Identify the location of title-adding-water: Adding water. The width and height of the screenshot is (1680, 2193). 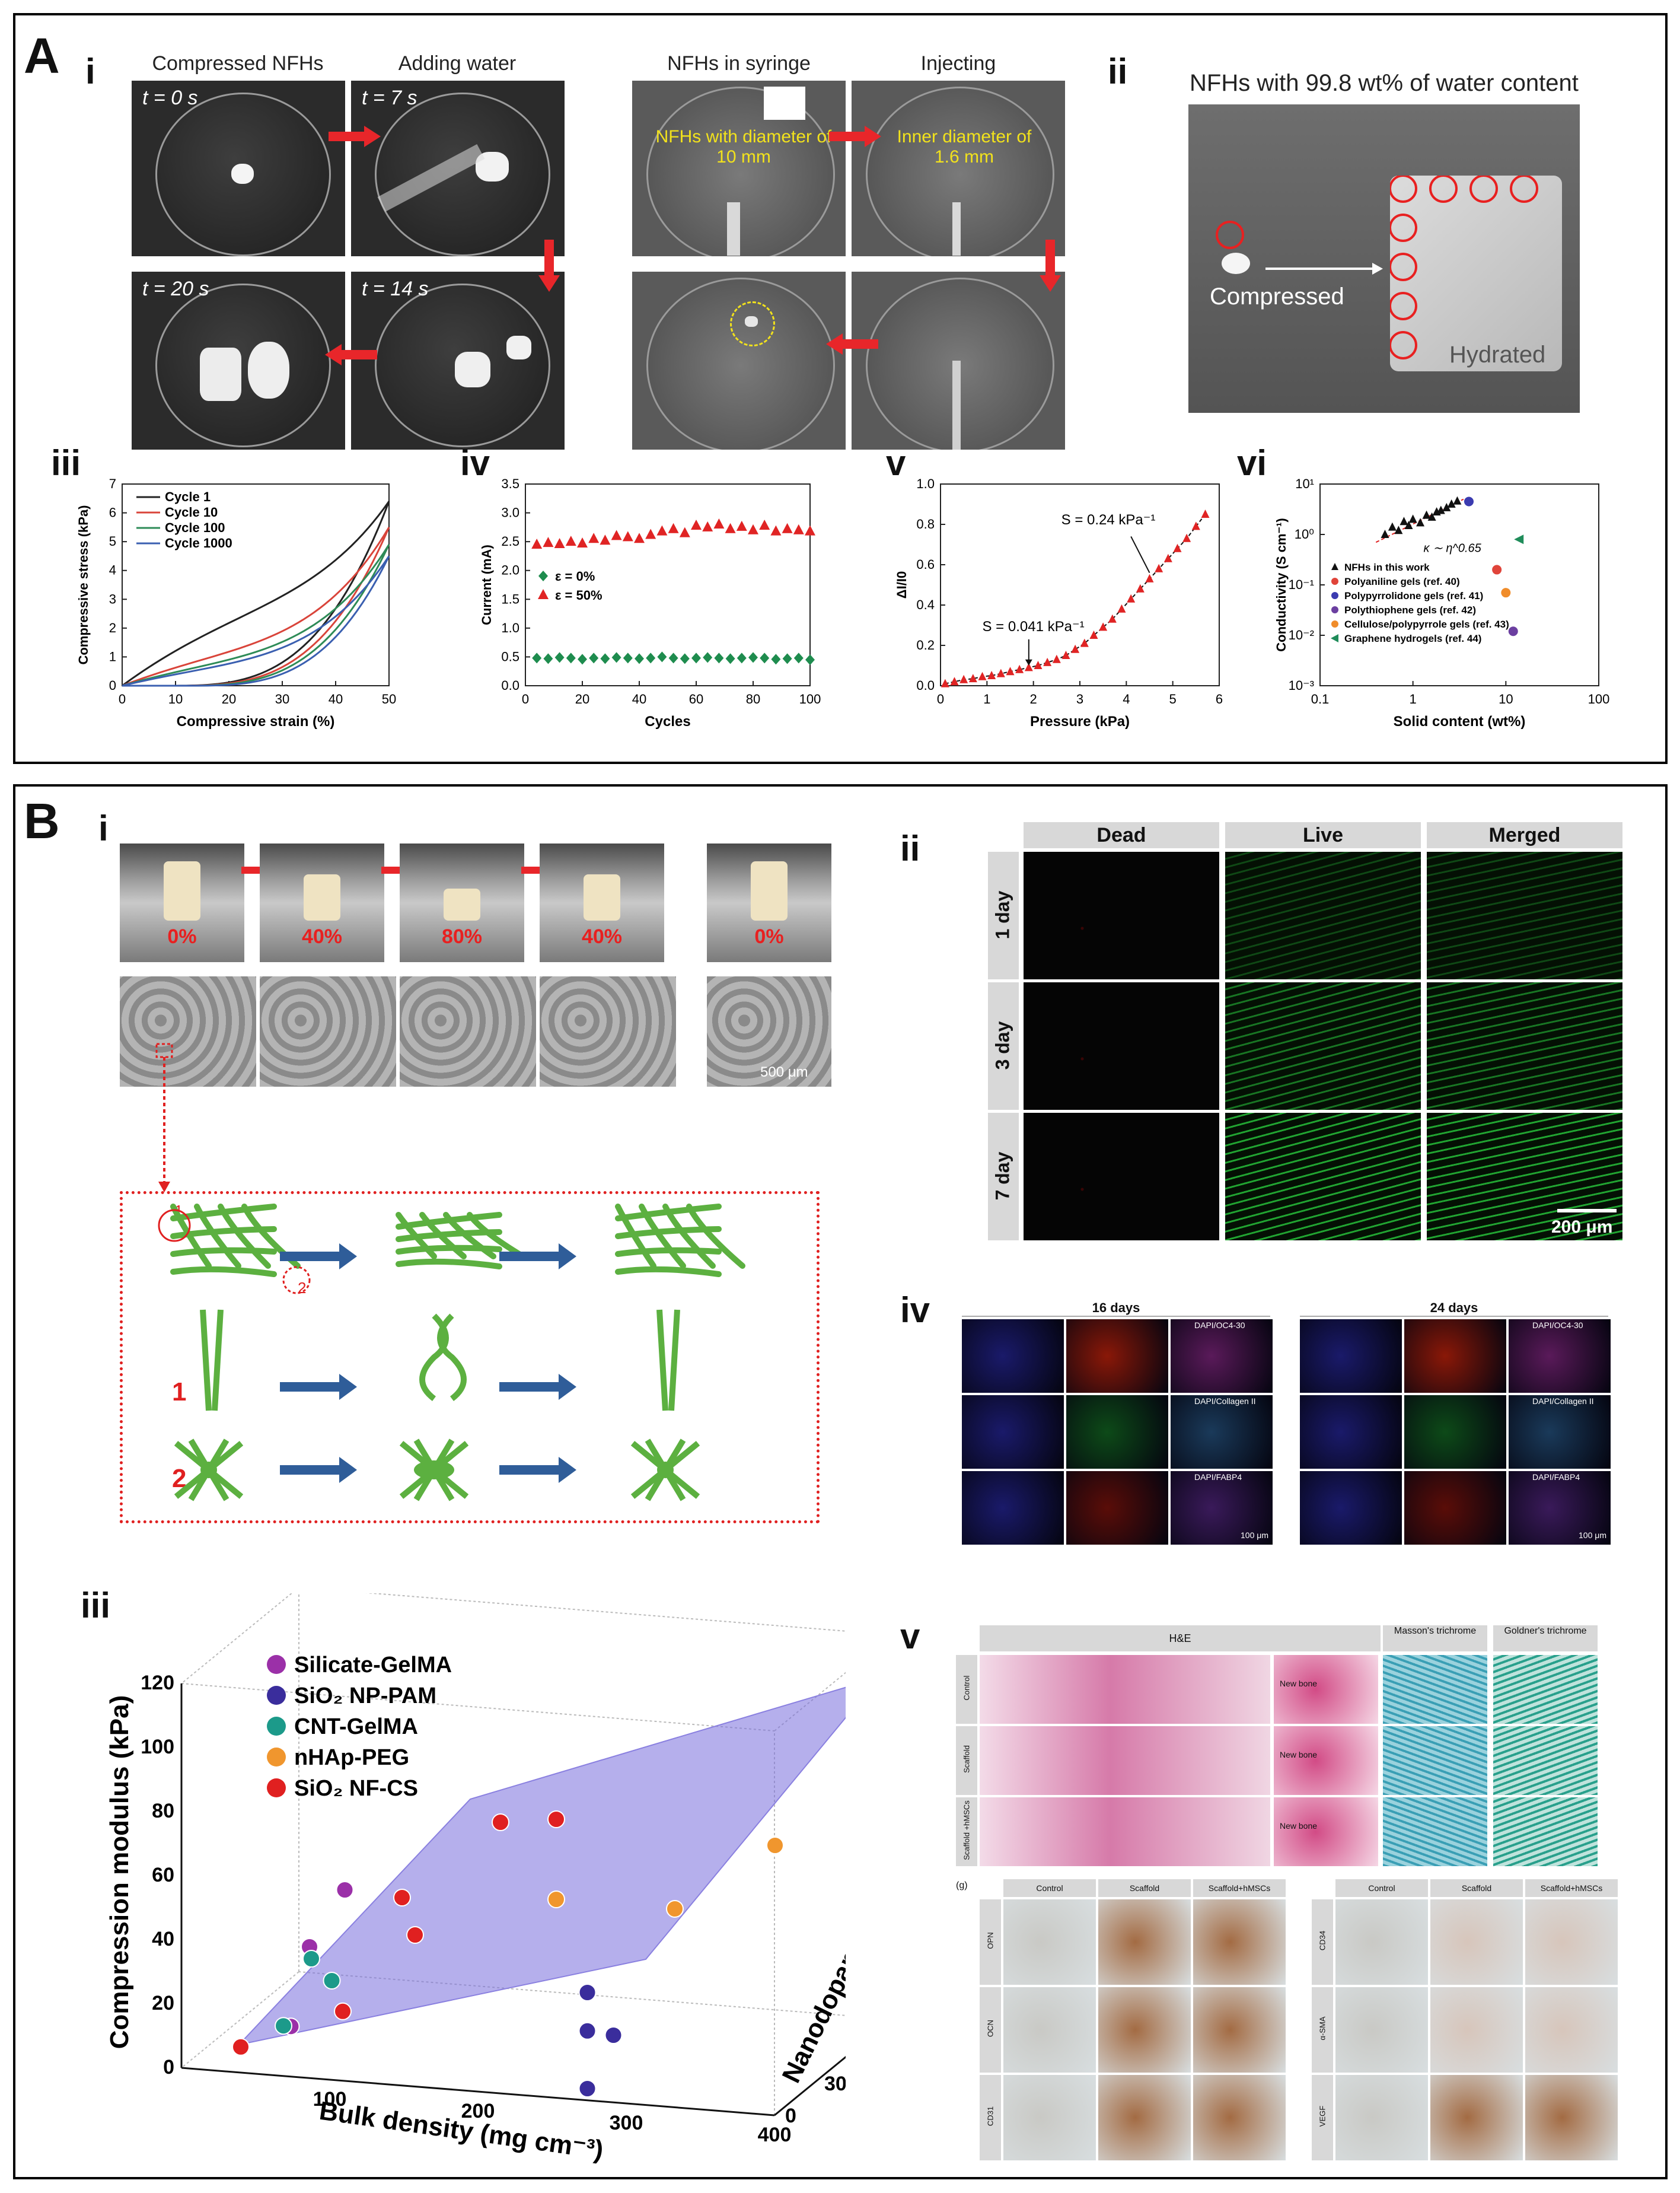
(457, 63).